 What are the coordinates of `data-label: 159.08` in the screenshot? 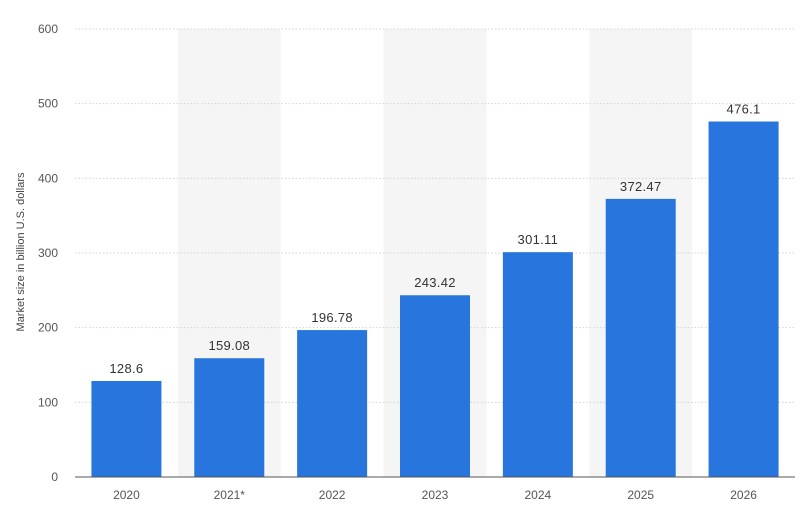 It's located at (230, 345).